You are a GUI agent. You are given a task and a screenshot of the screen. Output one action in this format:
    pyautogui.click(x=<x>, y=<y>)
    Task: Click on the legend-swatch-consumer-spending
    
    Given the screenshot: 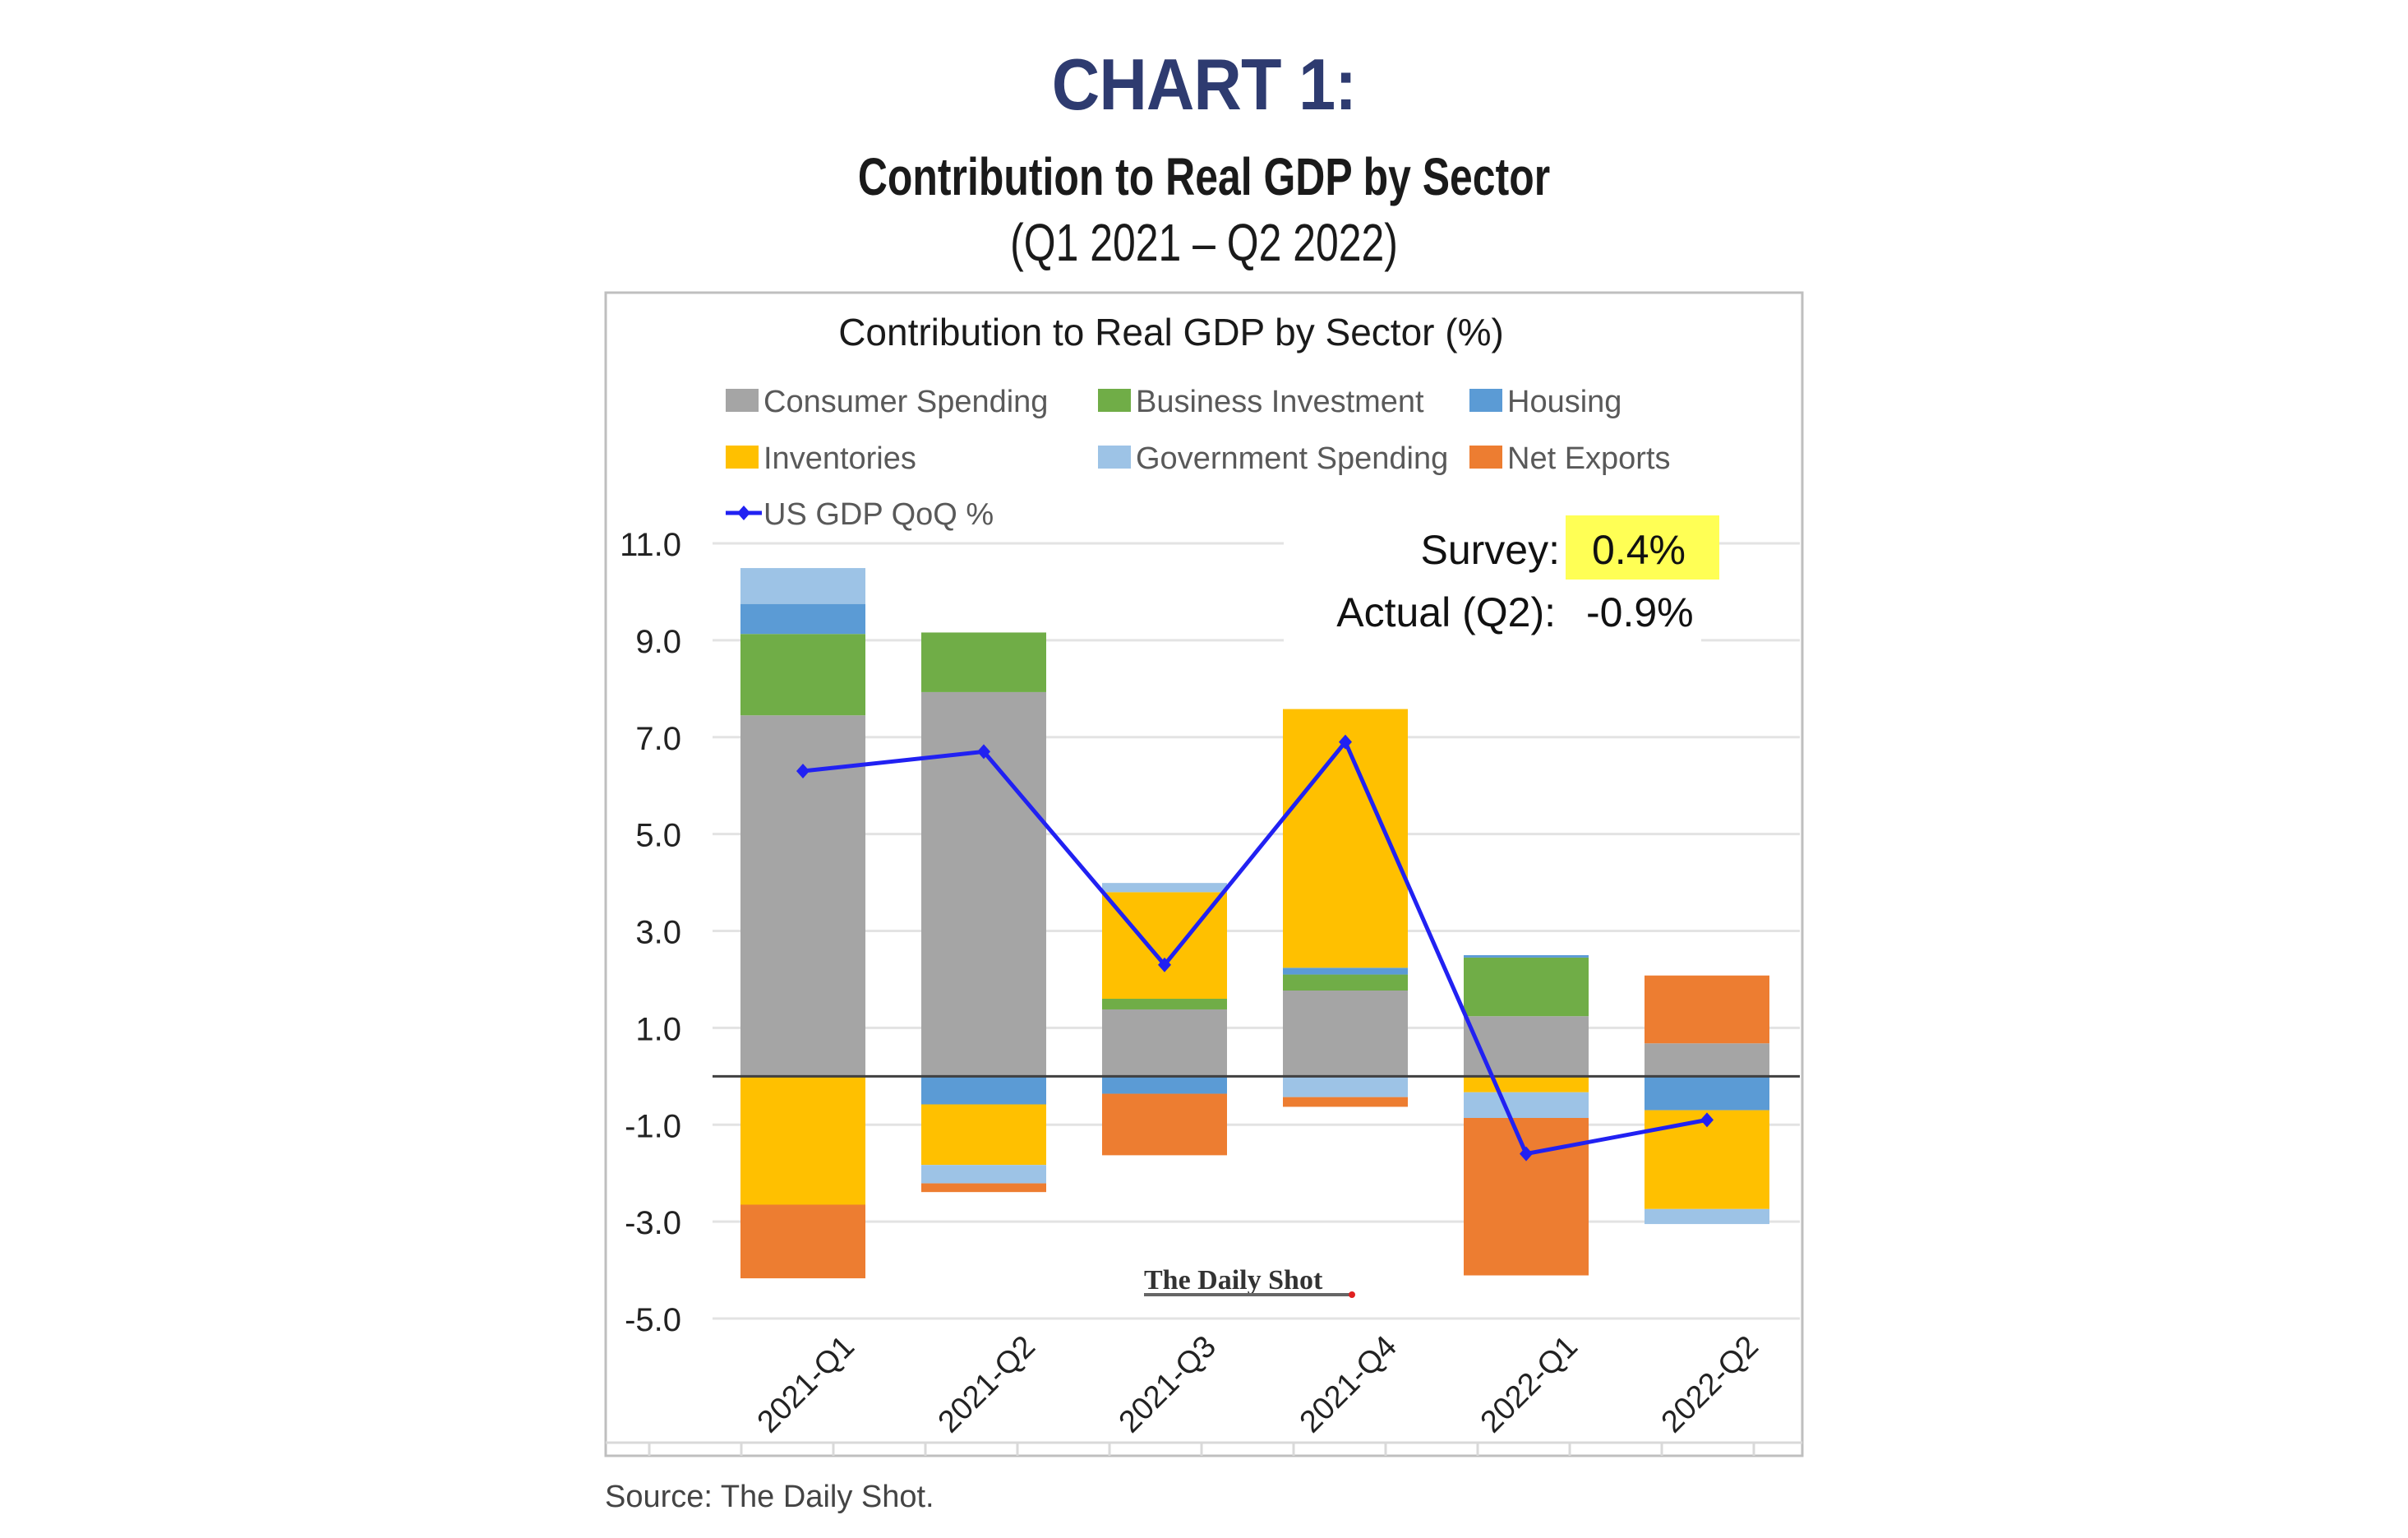 What is the action you would take?
    pyautogui.click(x=742, y=400)
    